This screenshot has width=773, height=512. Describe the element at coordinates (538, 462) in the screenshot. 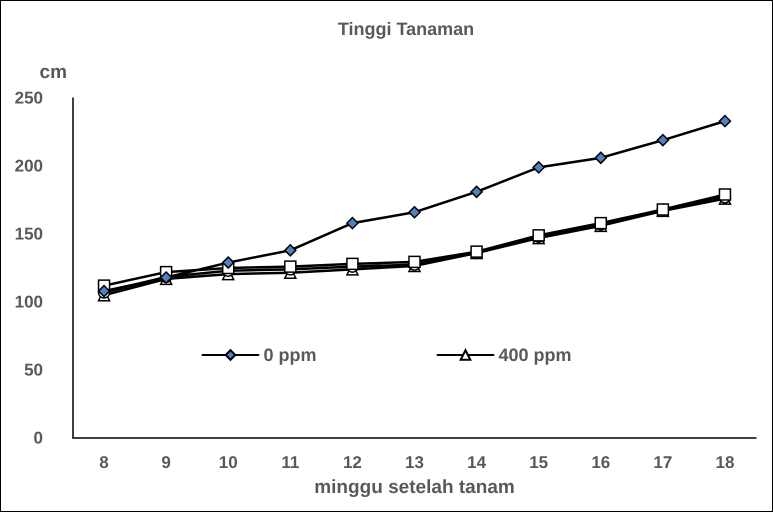

I see `x-tick-label: 15` at that location.